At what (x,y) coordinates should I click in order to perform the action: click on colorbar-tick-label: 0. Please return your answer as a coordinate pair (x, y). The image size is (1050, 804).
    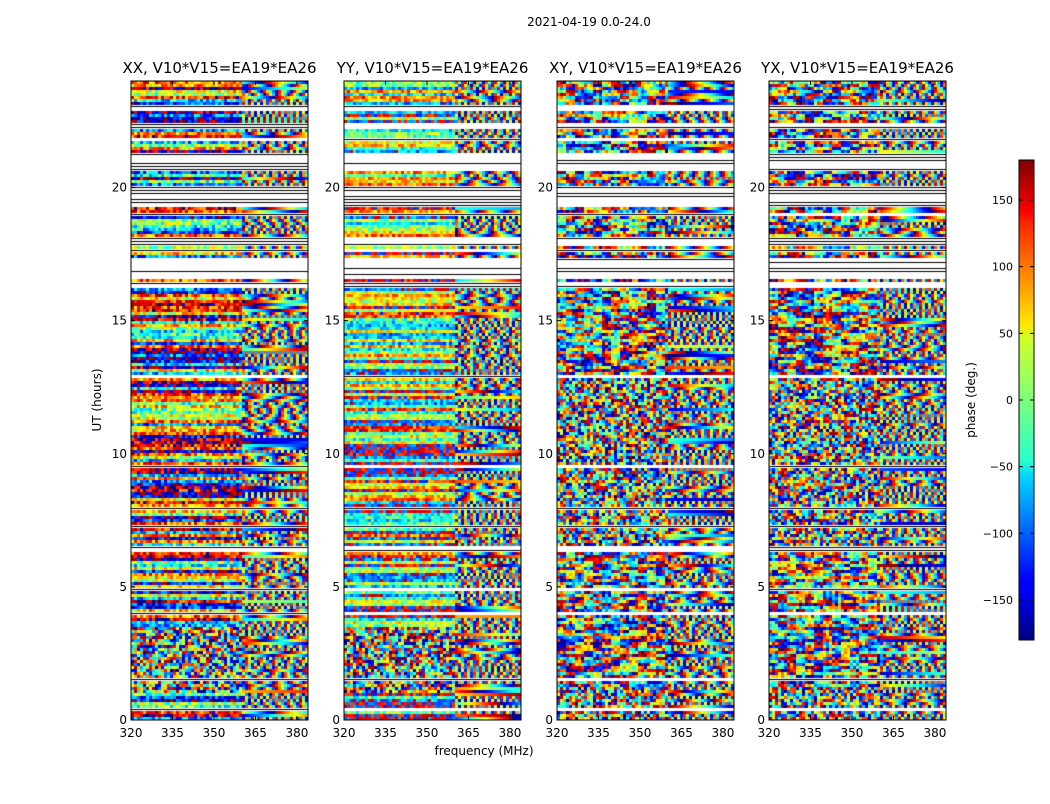
    Looking at the image, I should click on (1009, 400).